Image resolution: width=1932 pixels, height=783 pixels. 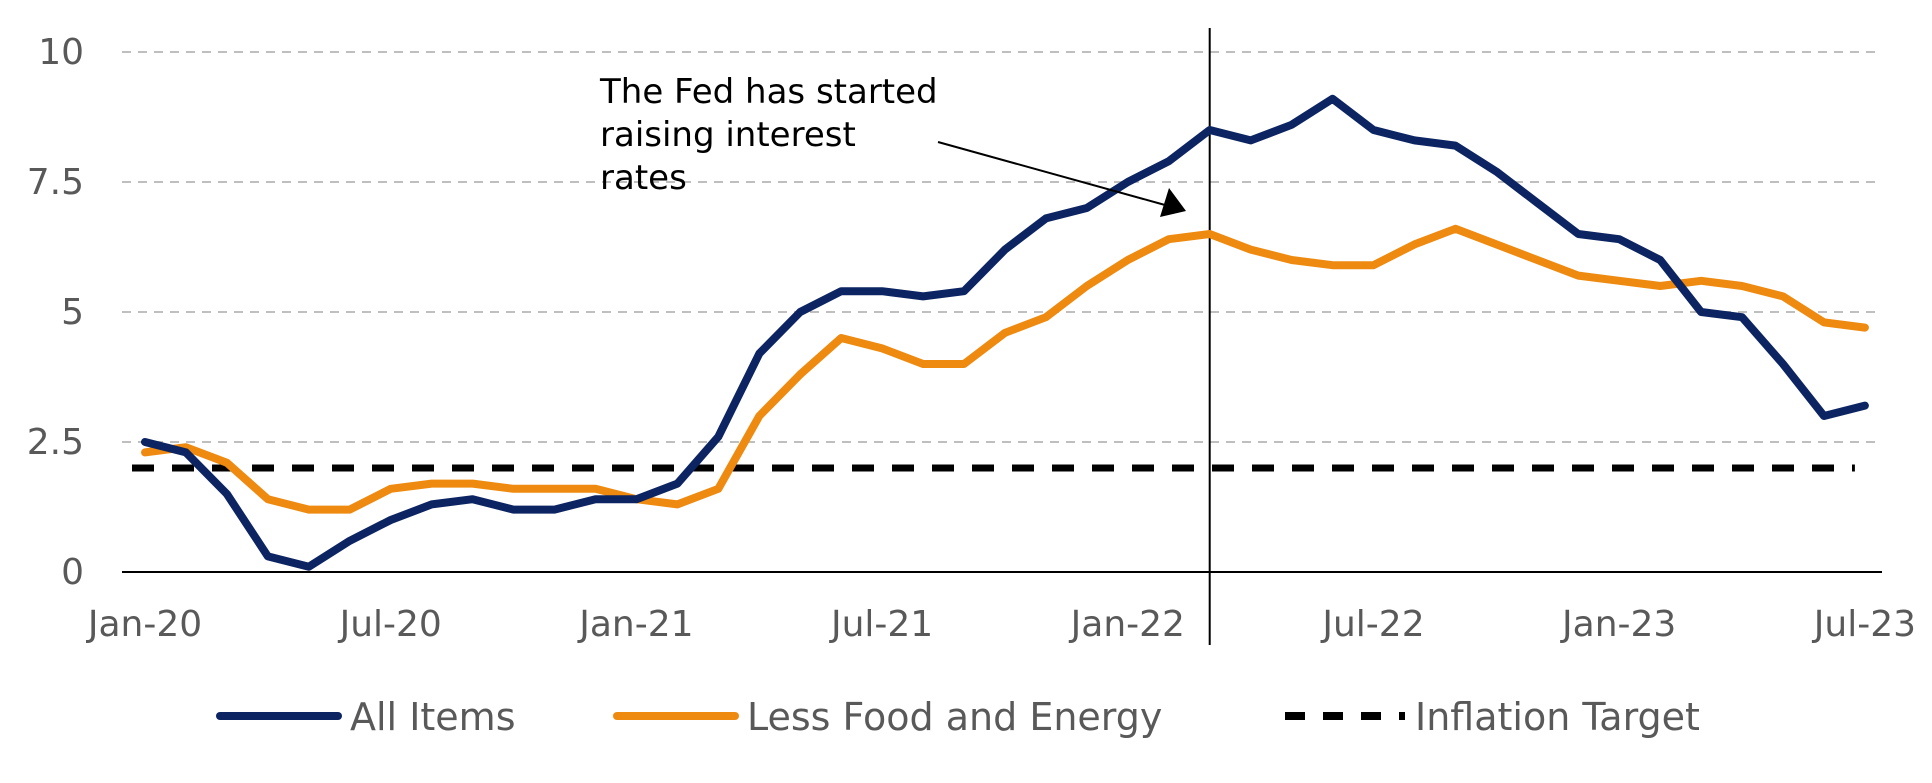 I want to click on x-tick-label: Jul-21, so click(x=881, y=624).